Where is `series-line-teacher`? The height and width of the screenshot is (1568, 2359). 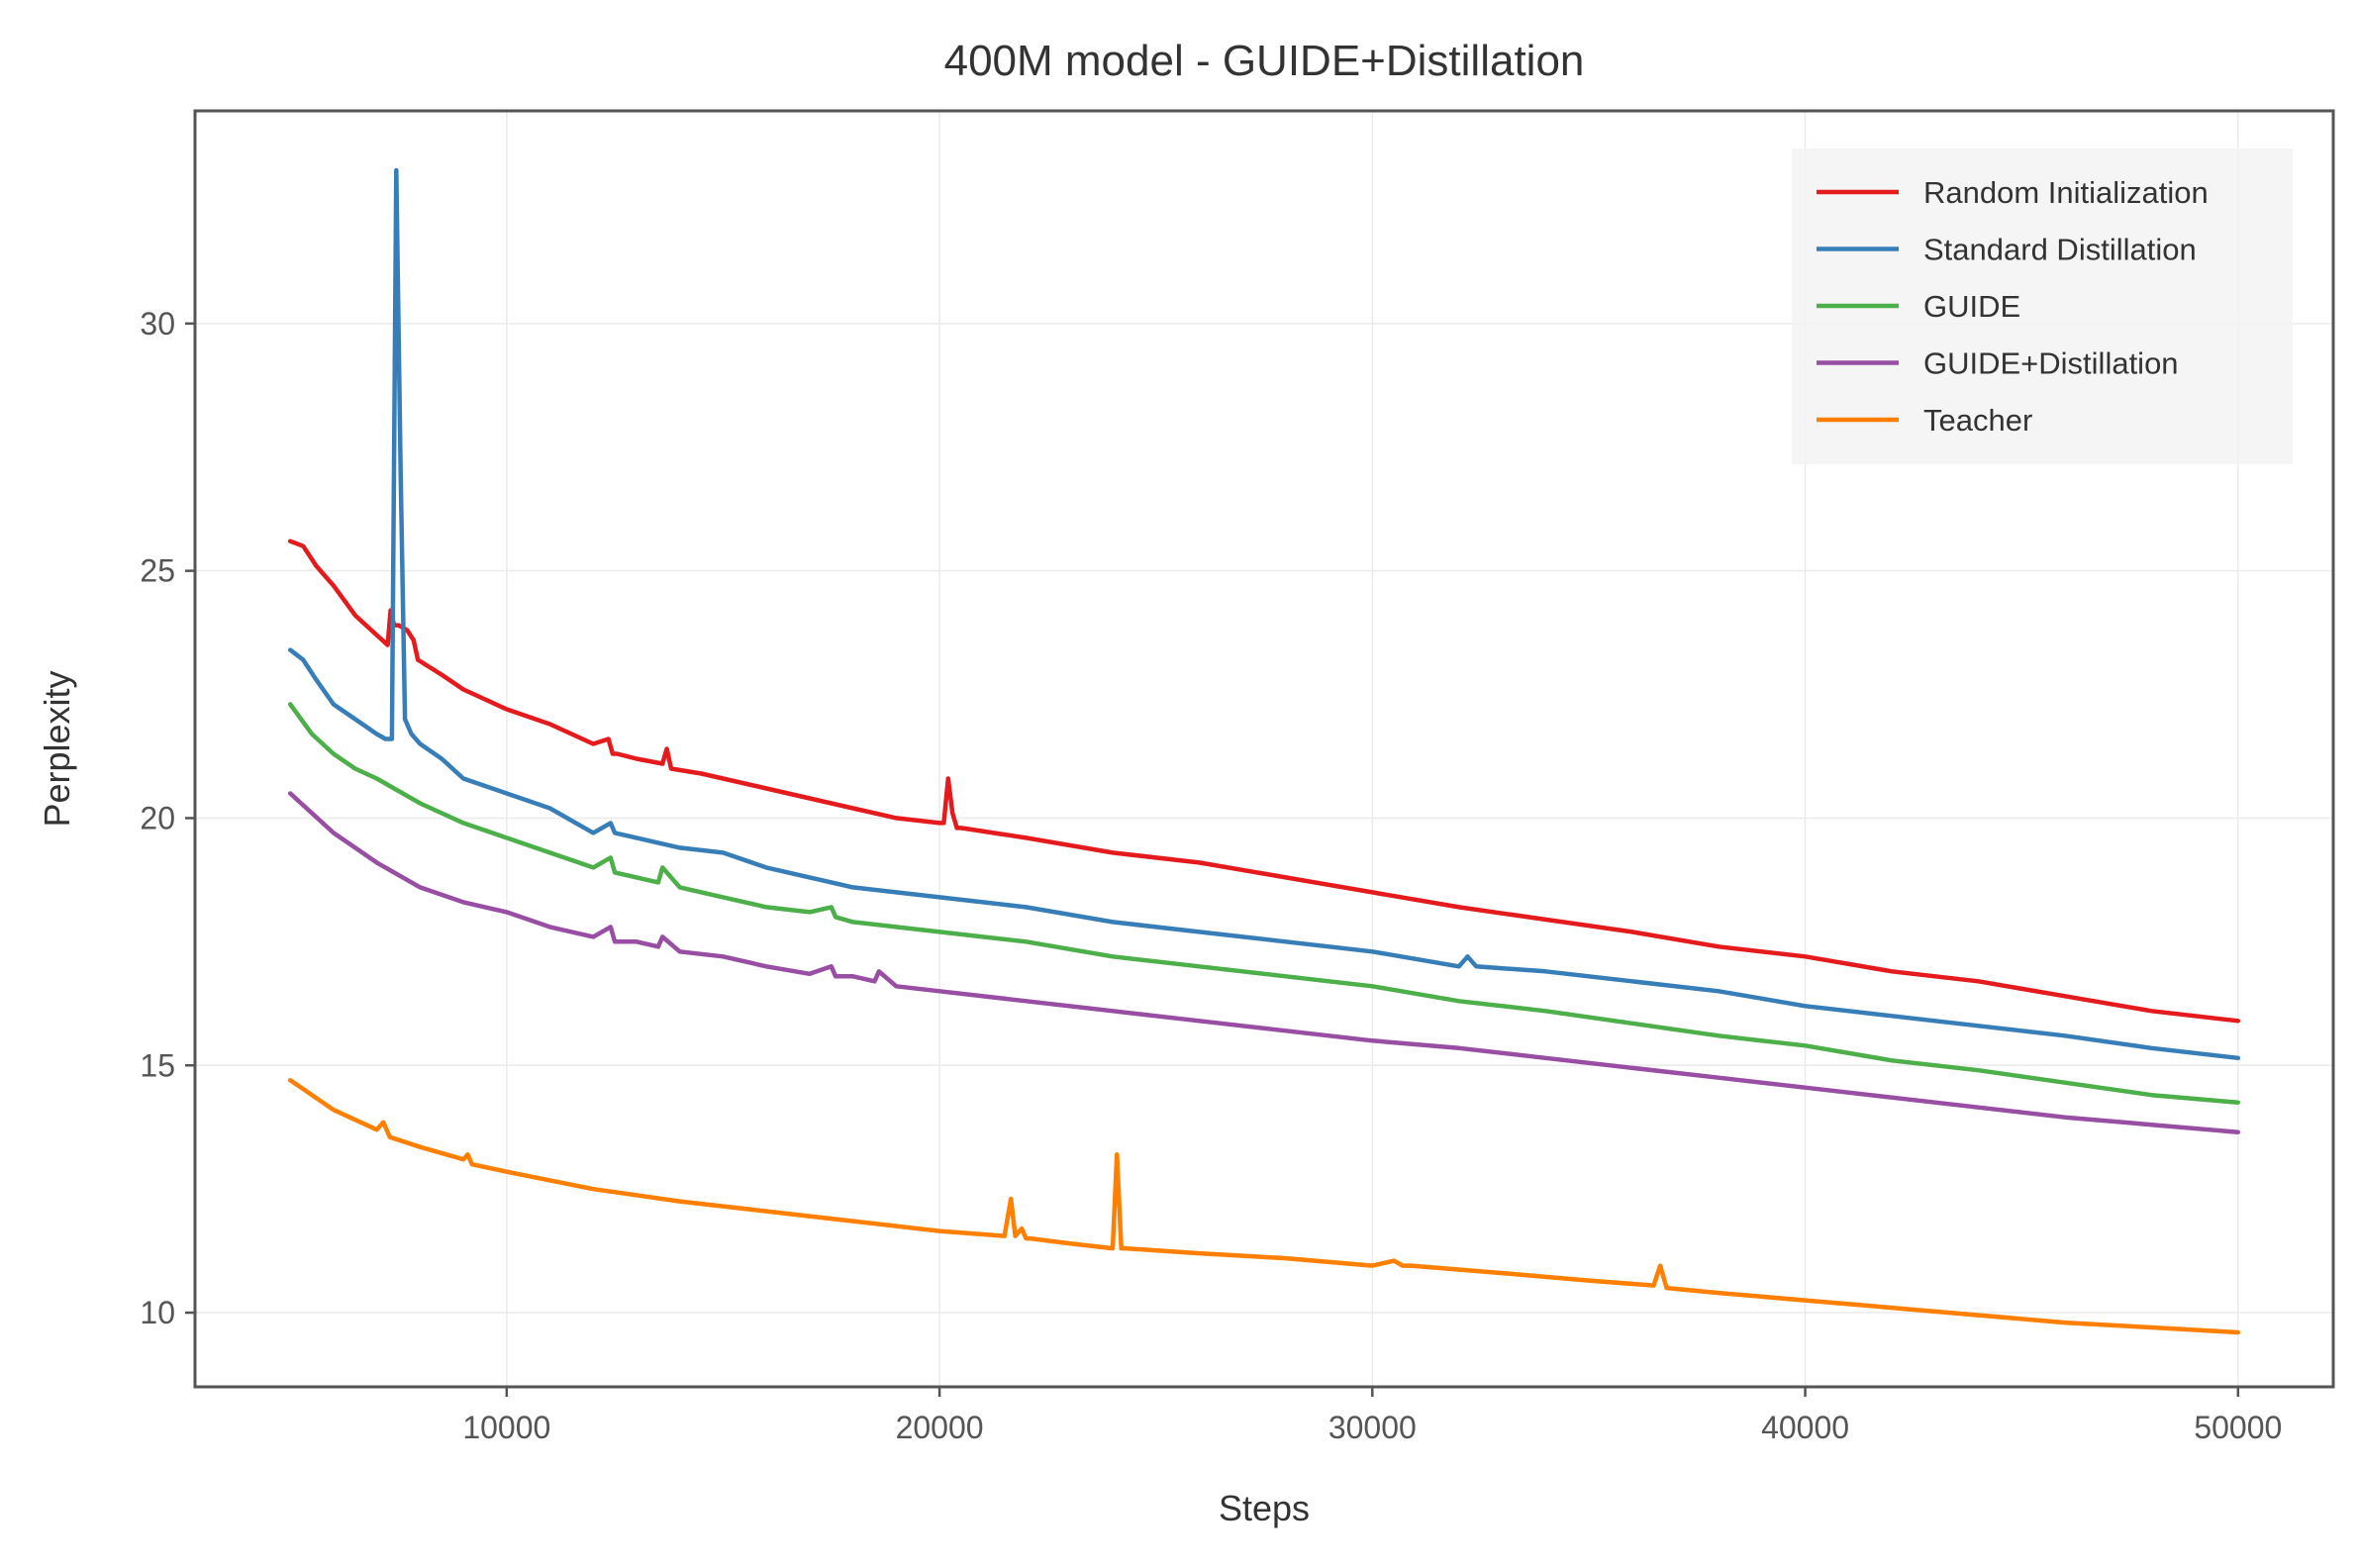 series-line-teacher is located at coordinates (1264, 1206).